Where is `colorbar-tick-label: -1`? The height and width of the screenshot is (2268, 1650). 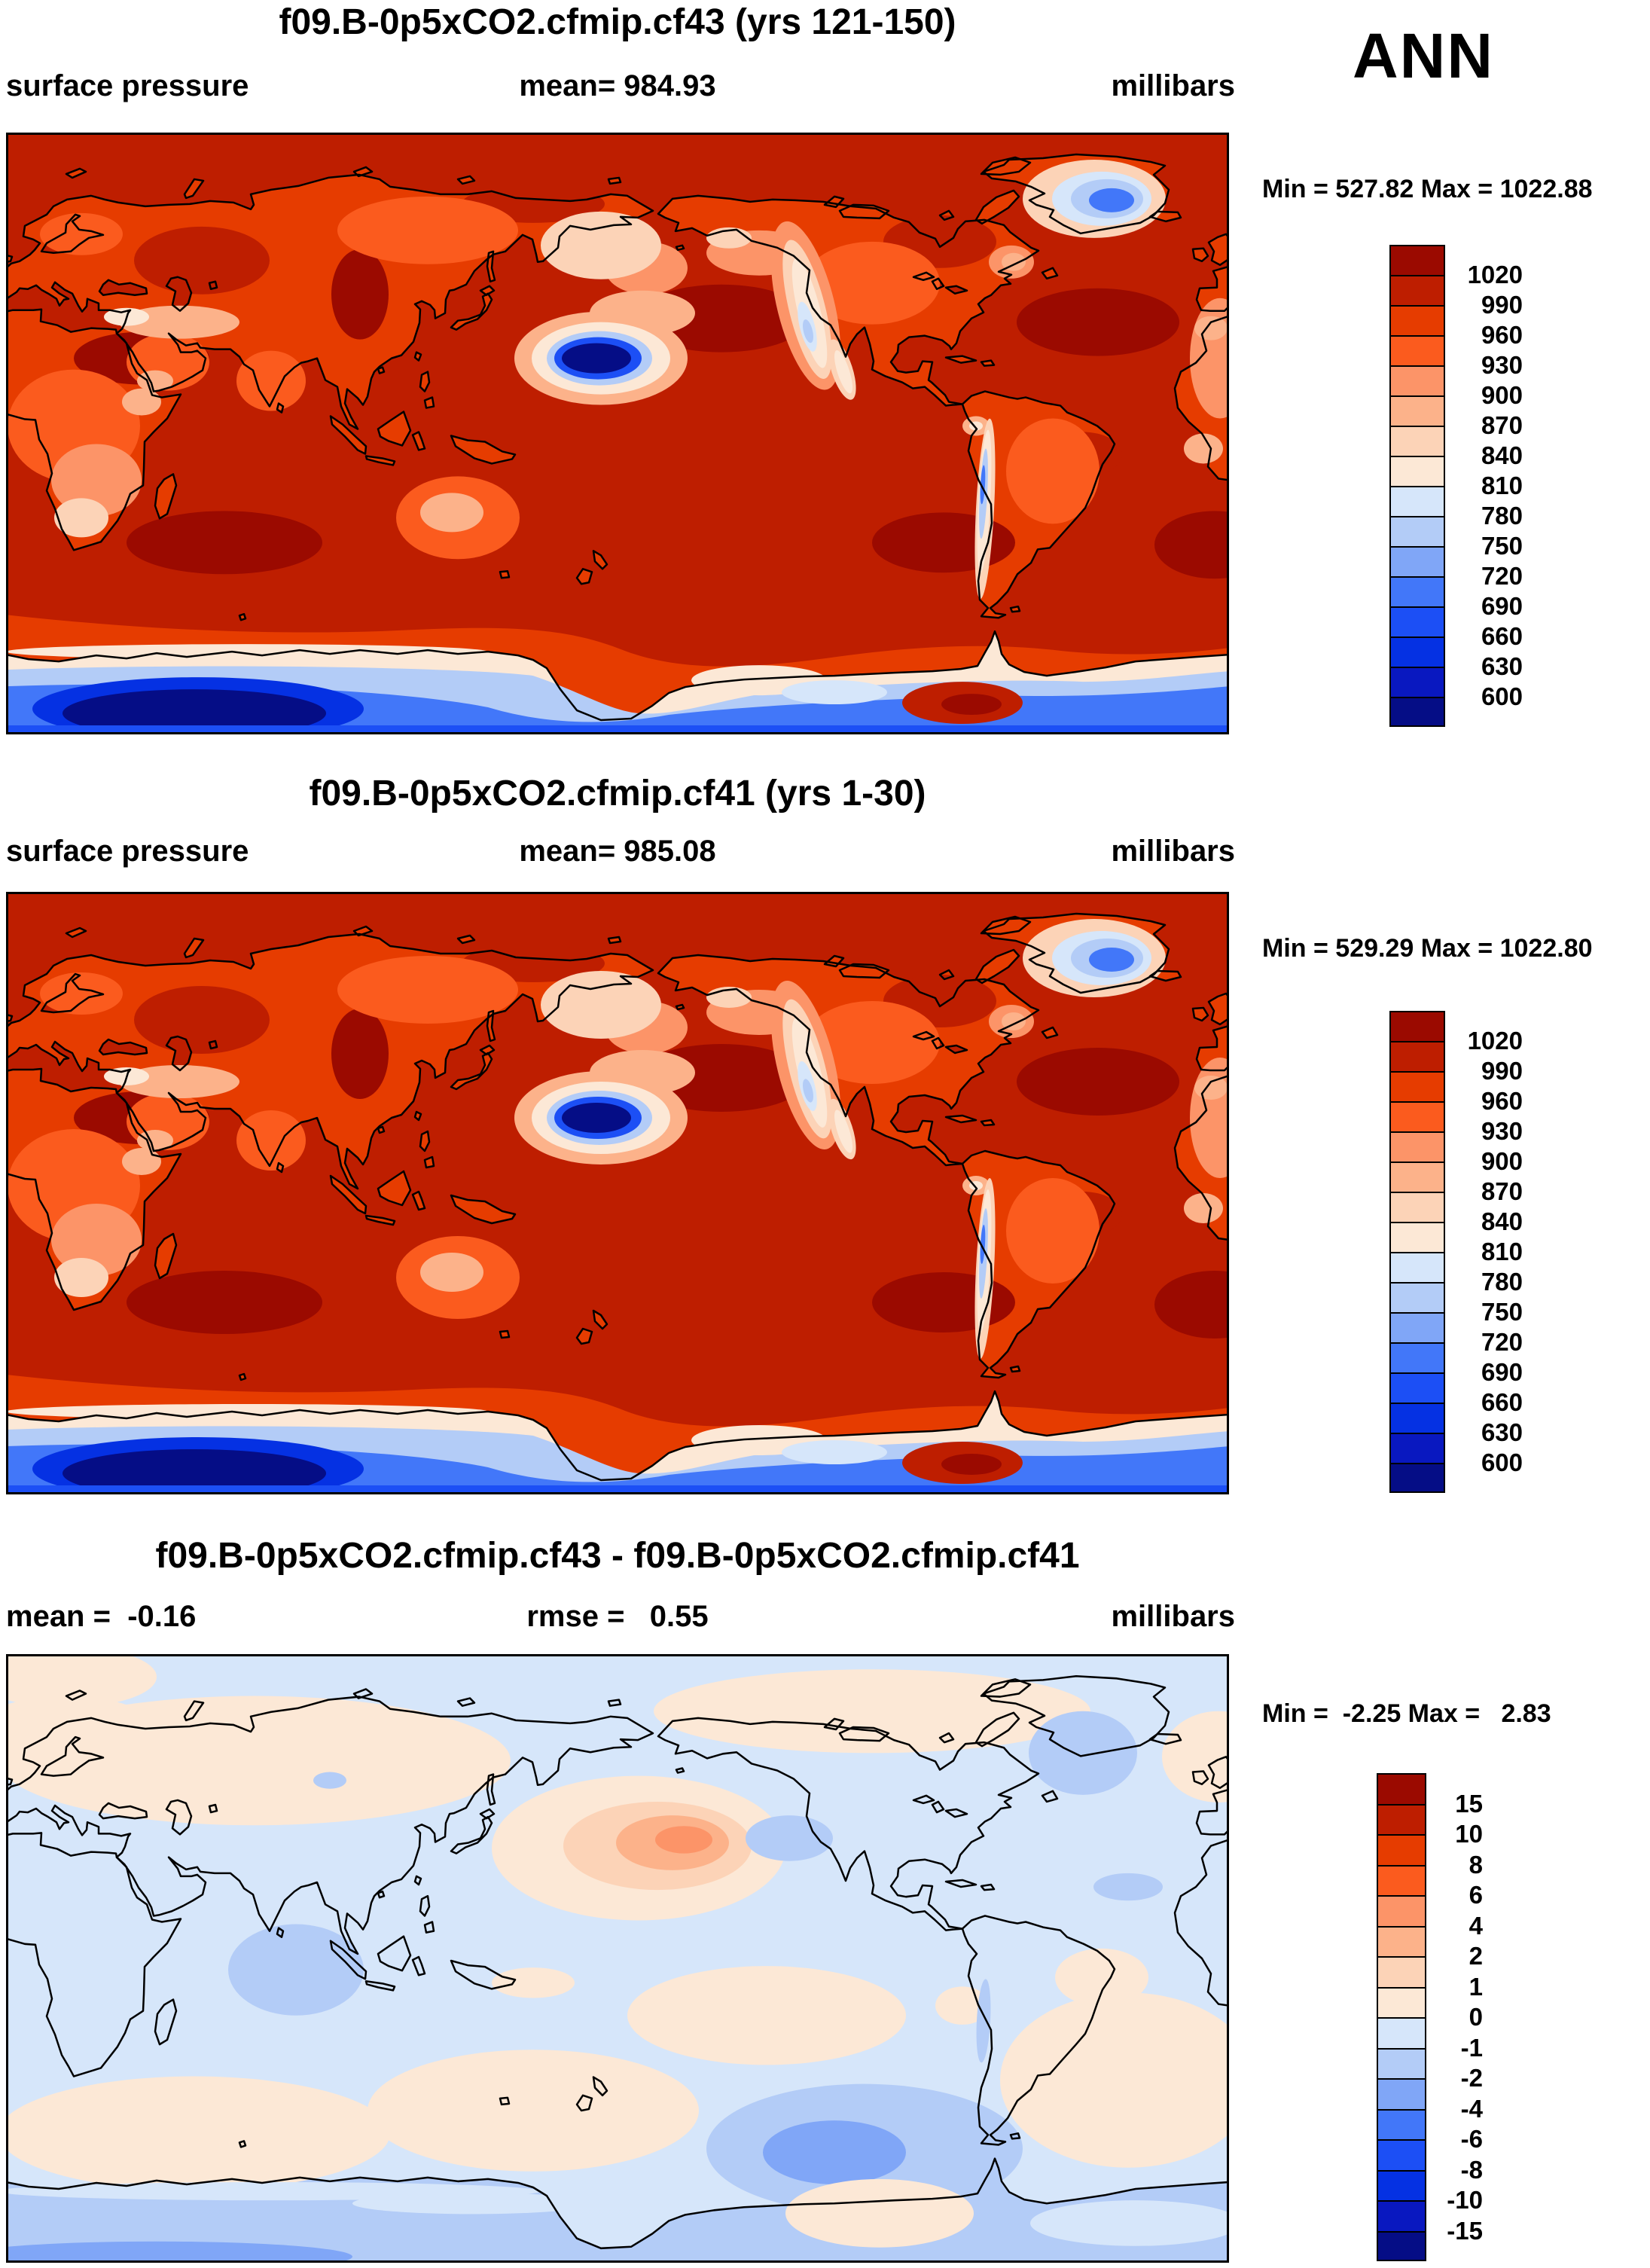 colorbar-tick-label: -1 is located at coordinates (1471, 2047).